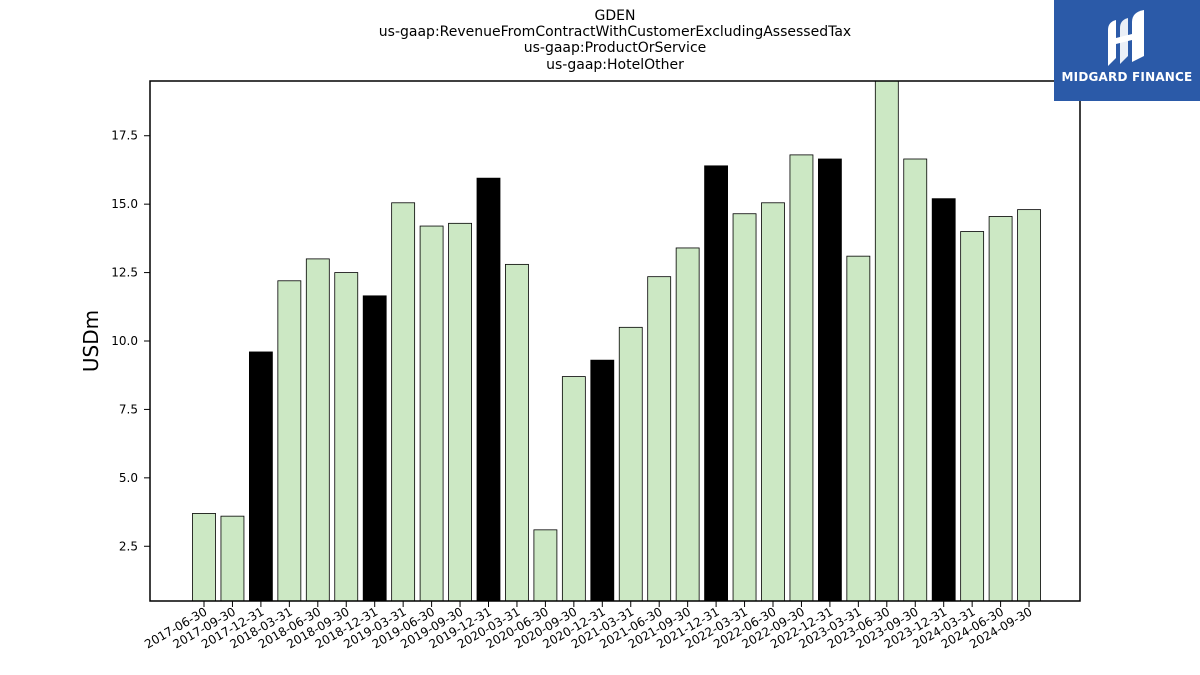  I want to click on y-axis-label: USDm, so click(91, 341).